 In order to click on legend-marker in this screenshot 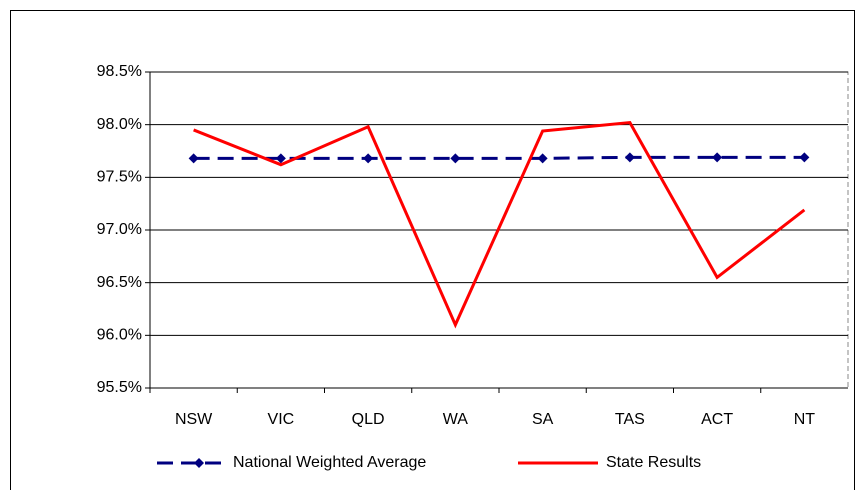, I will do `click(199, 463)`.